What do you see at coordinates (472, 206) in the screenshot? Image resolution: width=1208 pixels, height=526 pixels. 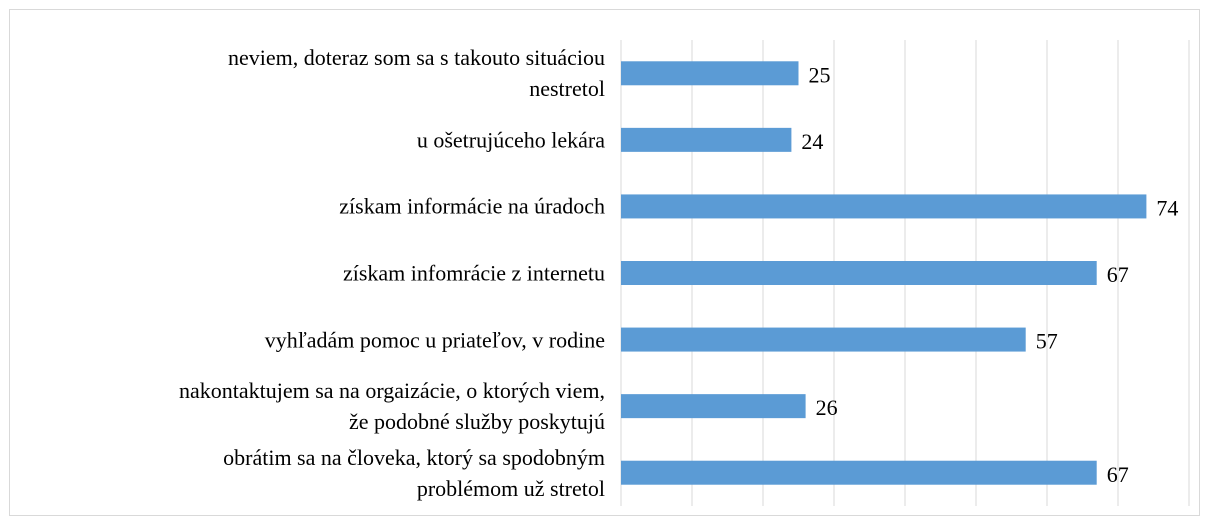 I see `category-label: získam informácie na úradoch` at bounding box center [472, 206].